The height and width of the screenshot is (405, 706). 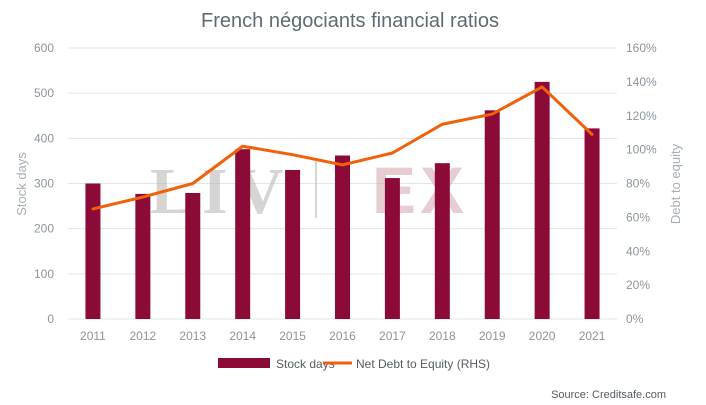 I want to click on x-tick-label: 2016, so click(x=342, y=336).